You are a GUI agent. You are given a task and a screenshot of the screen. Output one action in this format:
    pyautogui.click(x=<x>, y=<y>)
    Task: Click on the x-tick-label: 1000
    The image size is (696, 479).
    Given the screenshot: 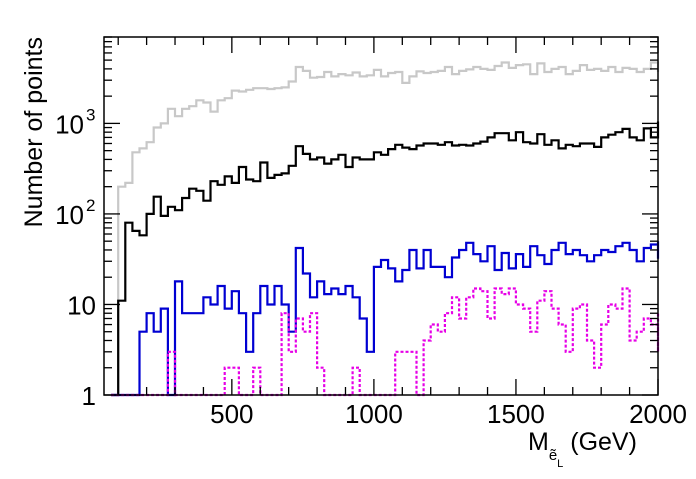 What is the action you would take?
    pyautogui.click(x=374, y=414)
    